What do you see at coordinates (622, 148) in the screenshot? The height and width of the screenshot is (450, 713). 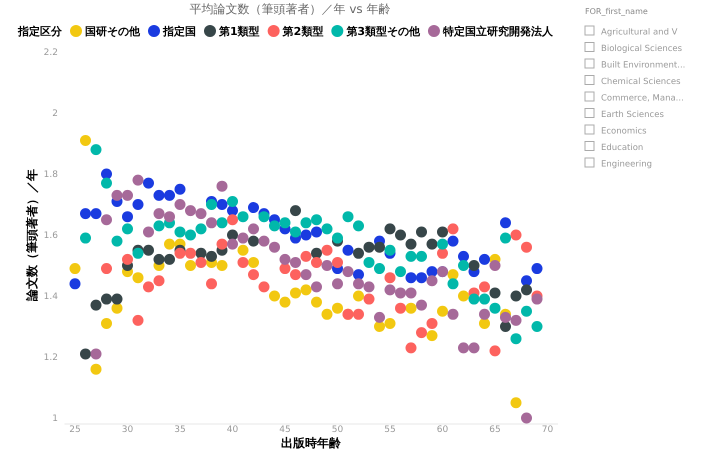 I see `text: Education` at bounding box center [622, 148].